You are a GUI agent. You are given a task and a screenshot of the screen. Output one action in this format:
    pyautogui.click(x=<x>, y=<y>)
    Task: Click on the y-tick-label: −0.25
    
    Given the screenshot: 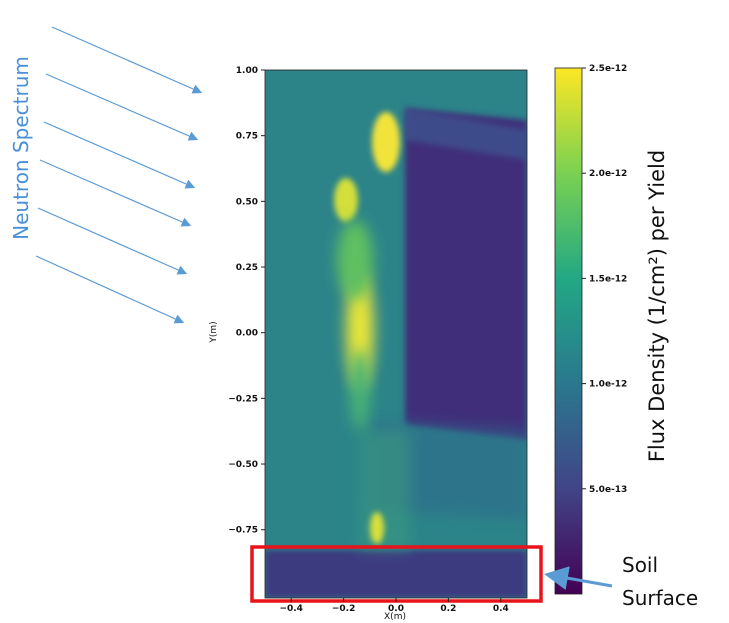 What is the action you would take?
    pyautogui.click(x=243, y=399)
    